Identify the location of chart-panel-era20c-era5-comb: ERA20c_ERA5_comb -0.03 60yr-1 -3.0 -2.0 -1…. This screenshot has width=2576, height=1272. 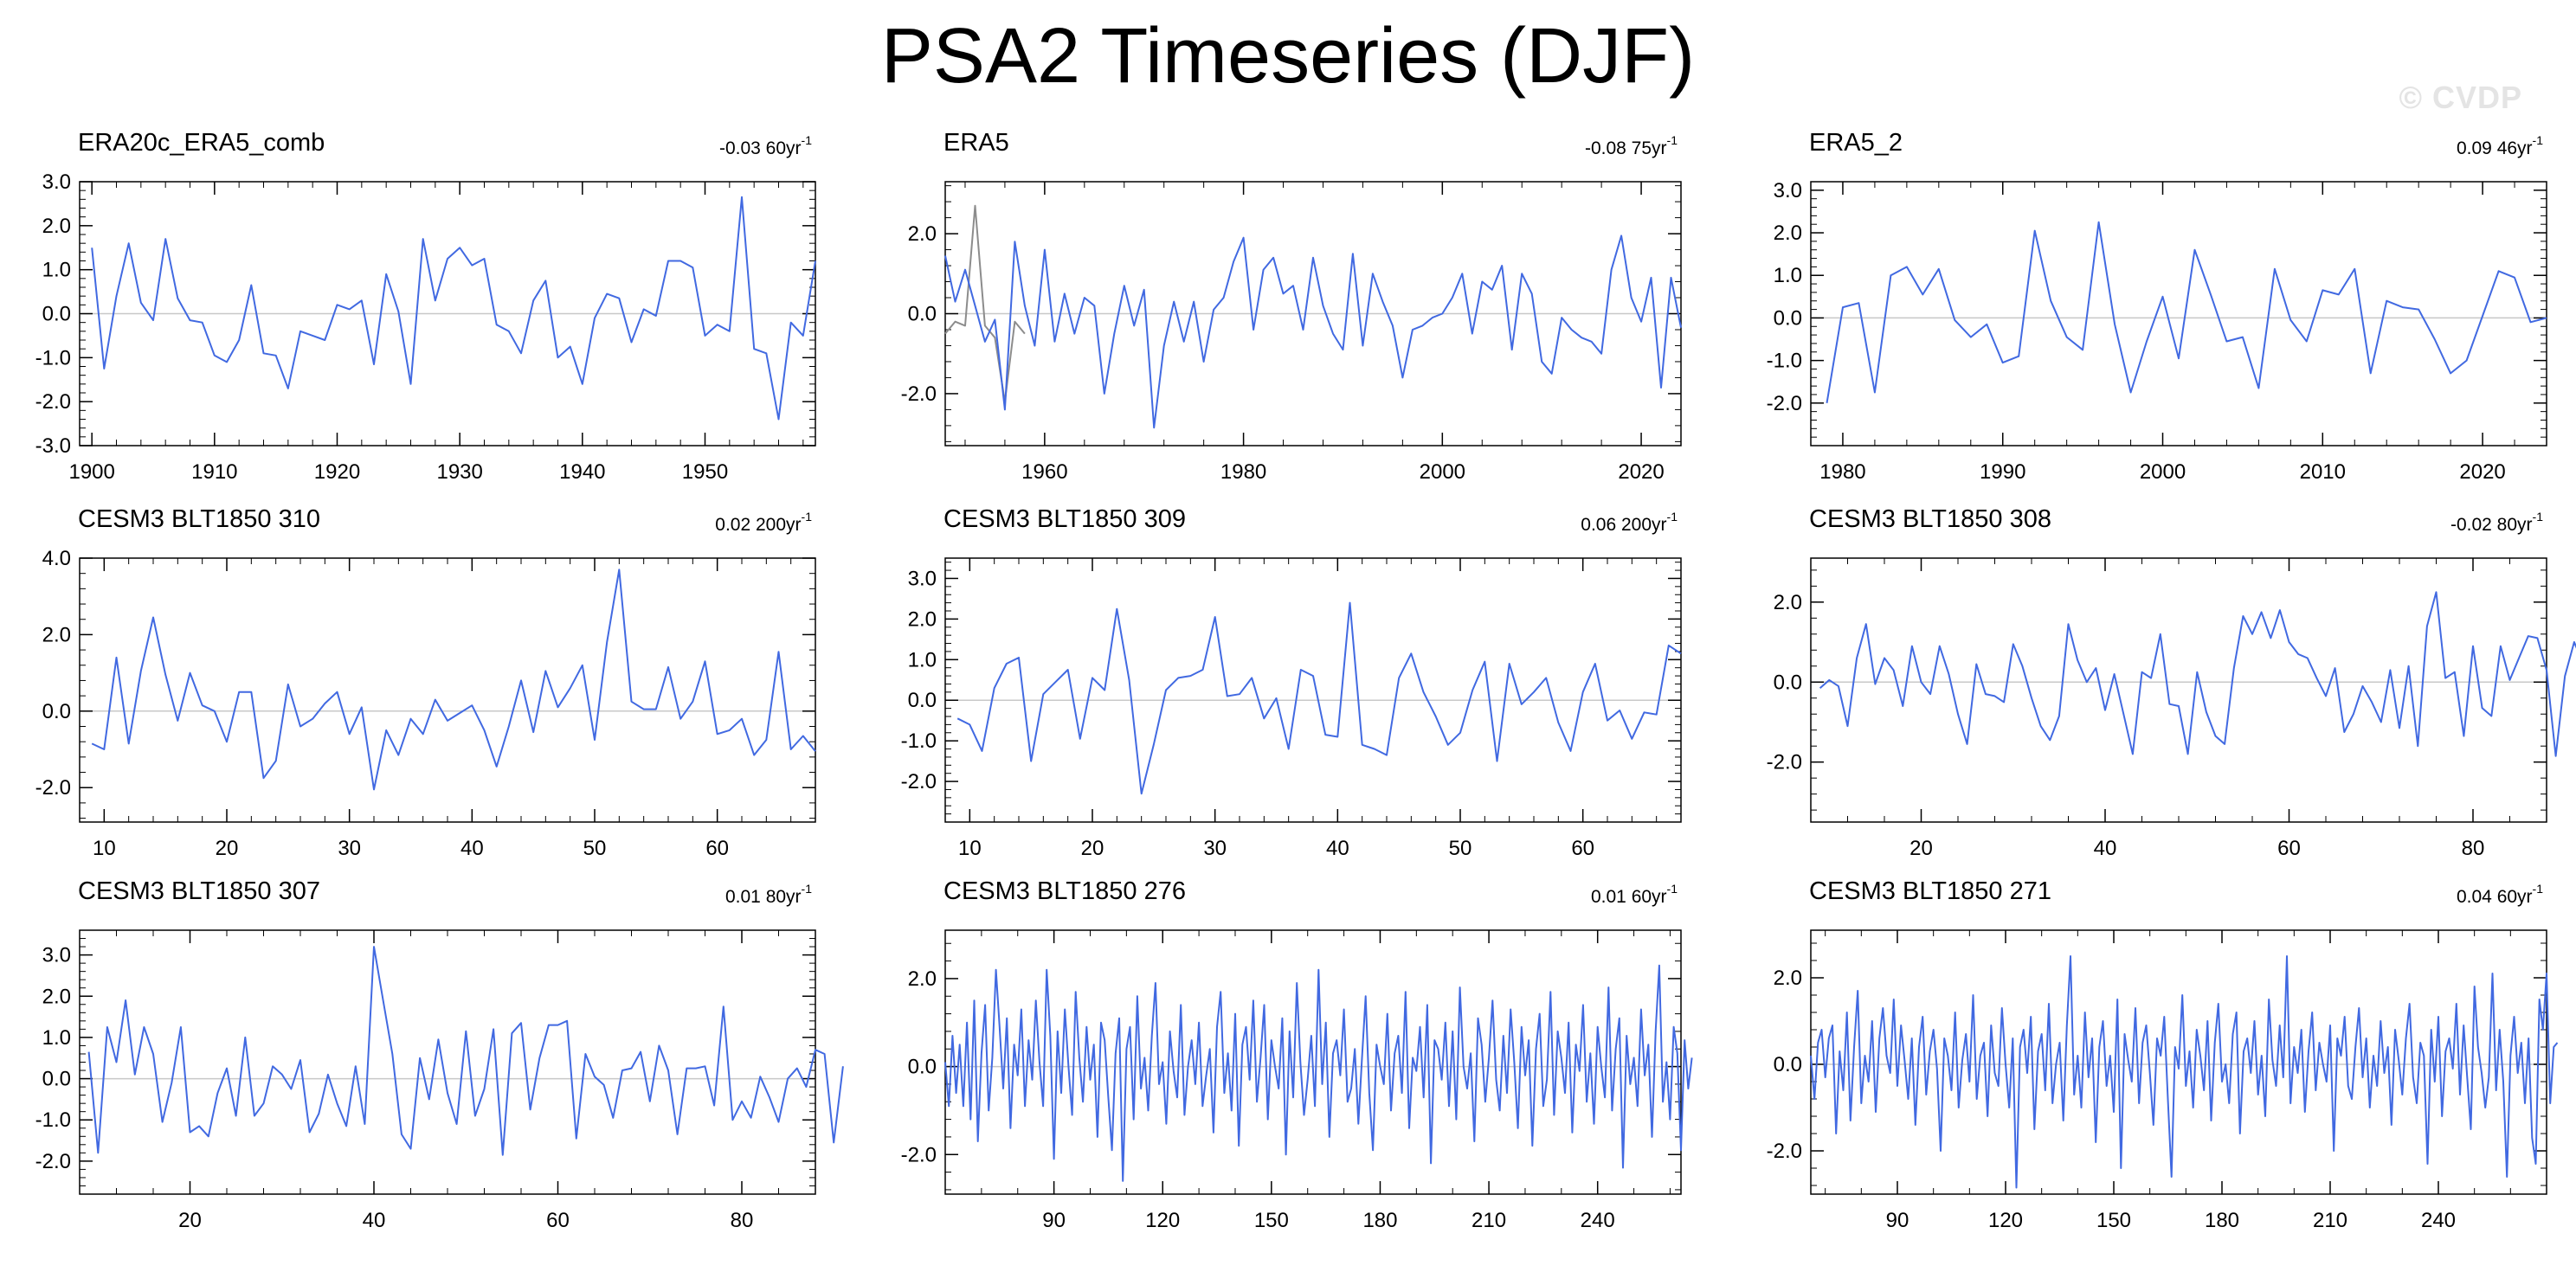
(415, 325).